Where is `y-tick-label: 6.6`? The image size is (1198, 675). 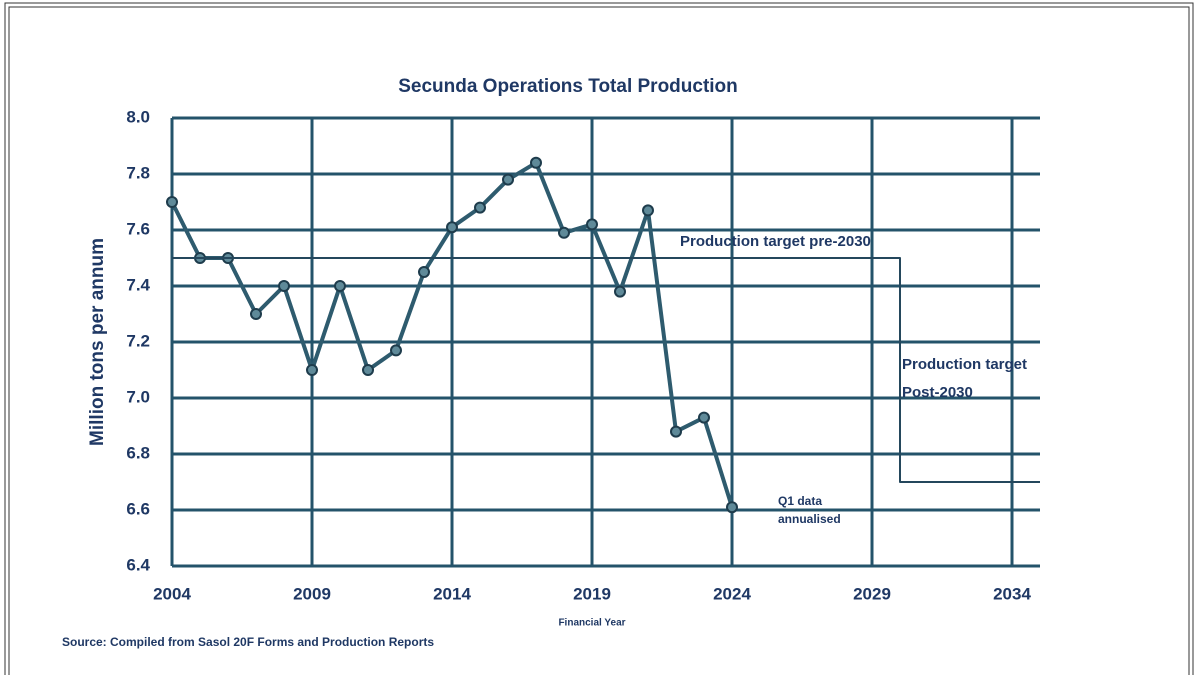
y-tick-label: 6.6 is located at coordinates (138, 508).